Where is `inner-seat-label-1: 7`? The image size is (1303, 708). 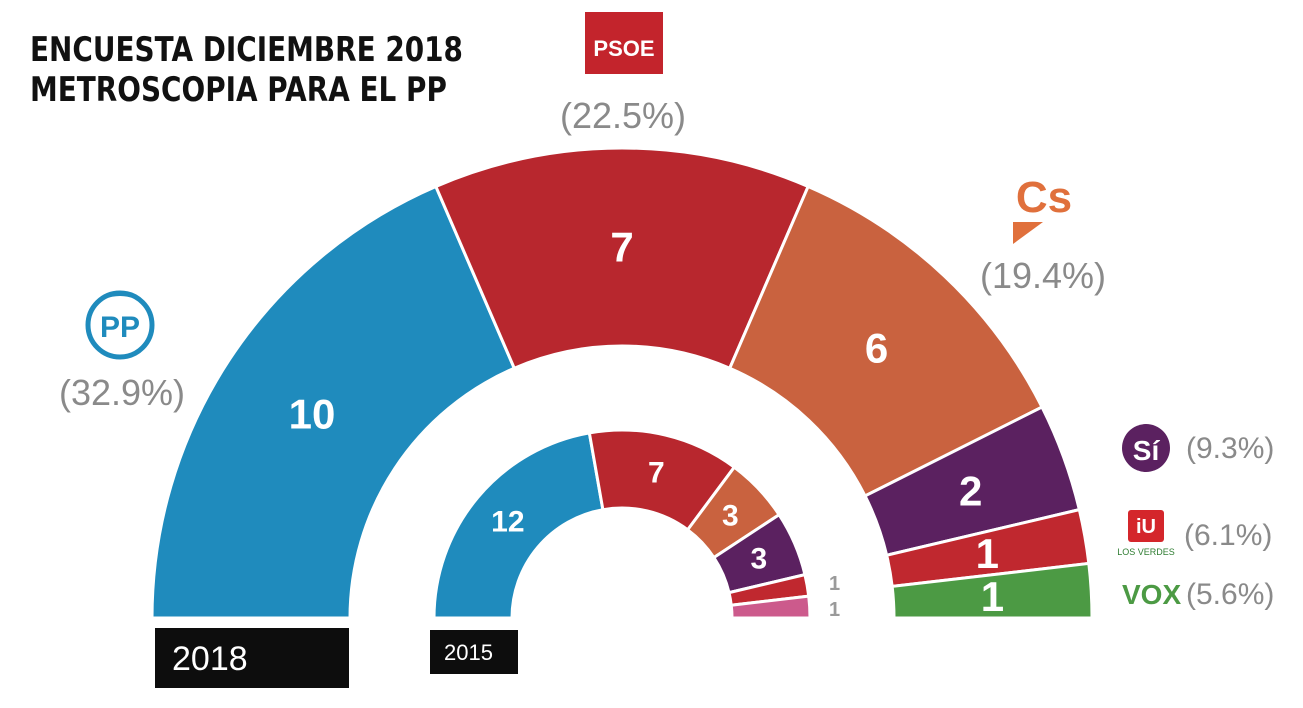 inner-seat-label-1: 7 is located at coordinates (656, 473).